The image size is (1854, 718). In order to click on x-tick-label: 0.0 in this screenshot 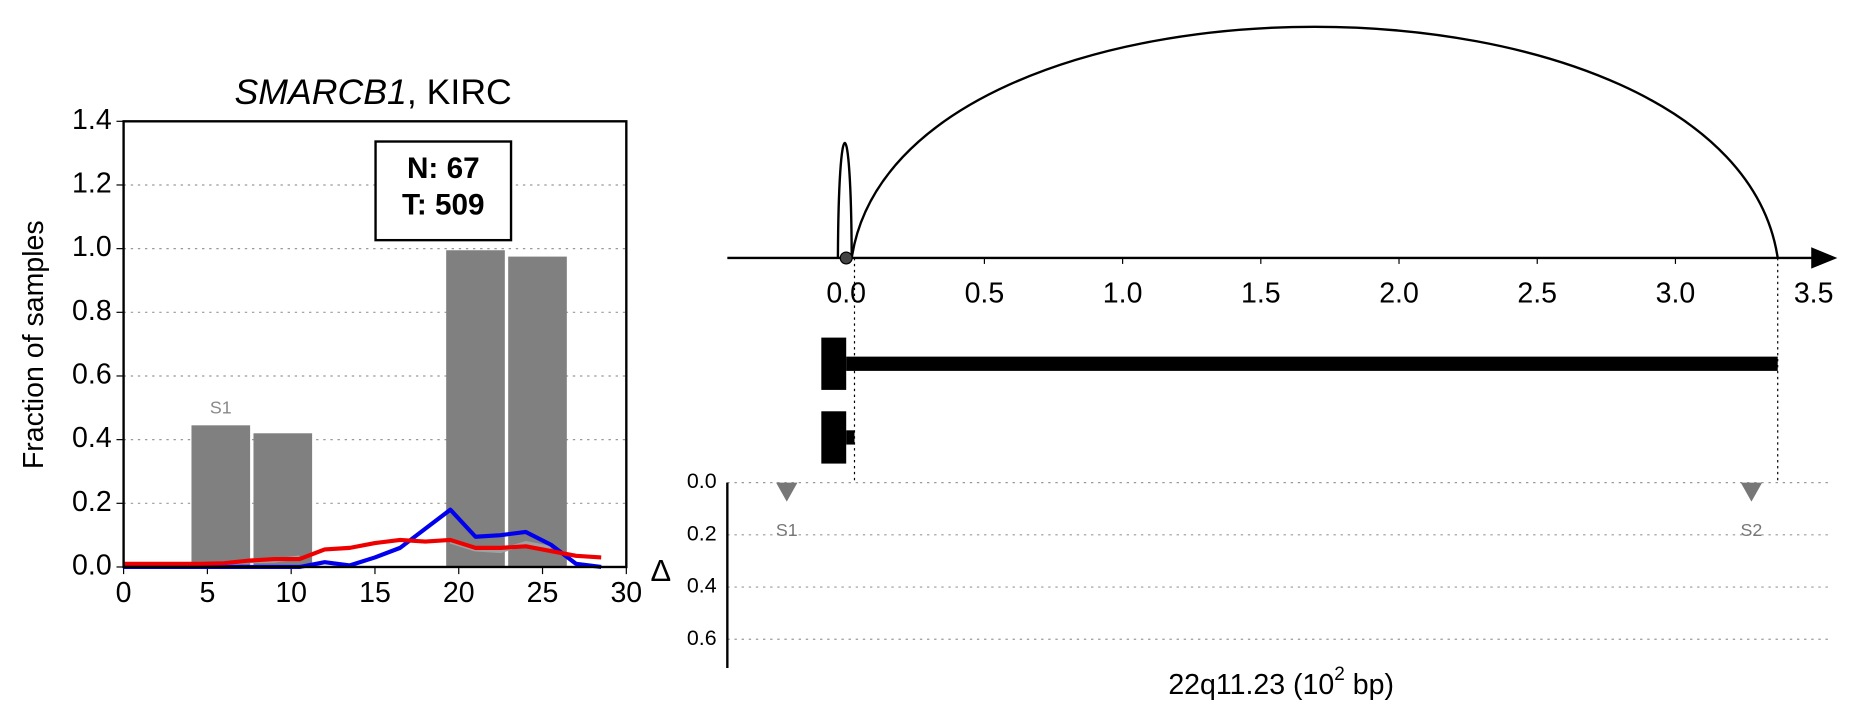, I will do `click(846, 293)`.